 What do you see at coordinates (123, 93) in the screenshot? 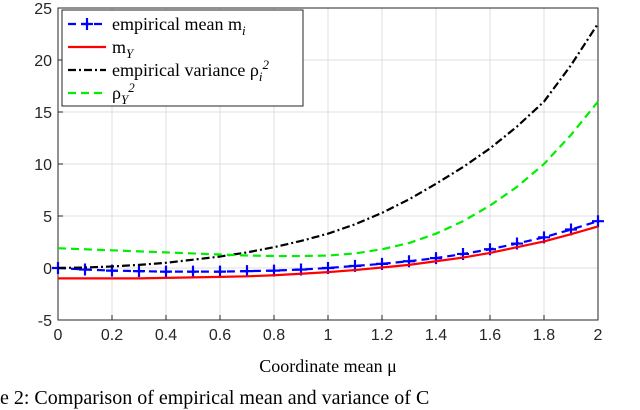
I see `legend-label: ρY​2​` at bounding box center [123, 93].